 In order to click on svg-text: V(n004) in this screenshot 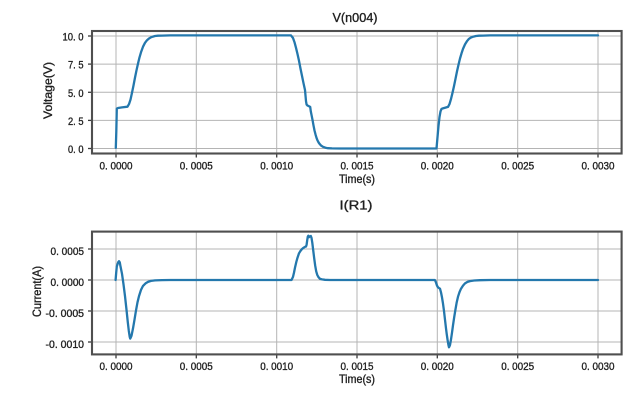, I will do `click(355, 17)`.